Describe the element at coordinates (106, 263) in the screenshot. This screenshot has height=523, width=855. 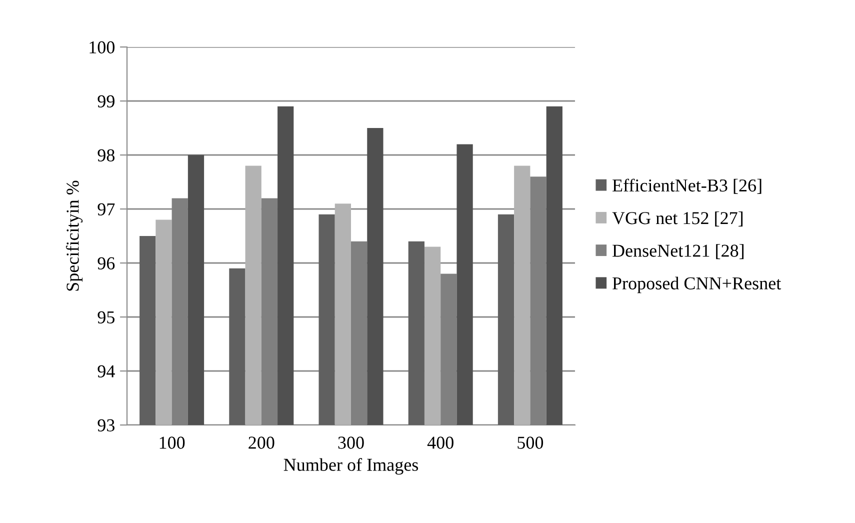
I see `y-tick-label: 96` at that location.